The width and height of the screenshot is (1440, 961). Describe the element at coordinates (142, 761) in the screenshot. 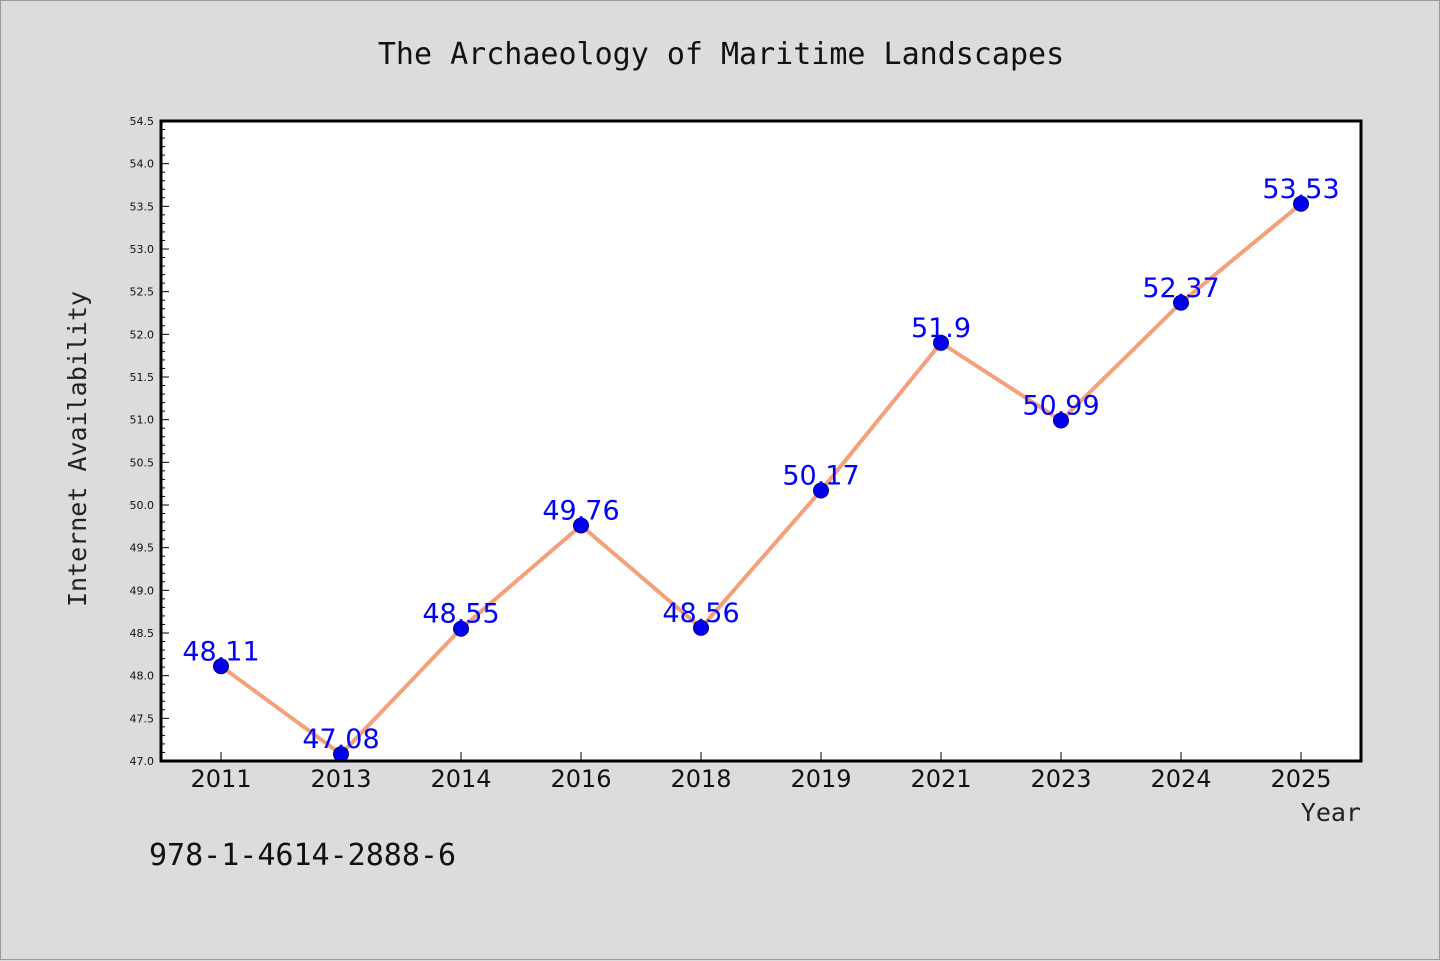

I see `y-tick-label: 47.0` at that location.